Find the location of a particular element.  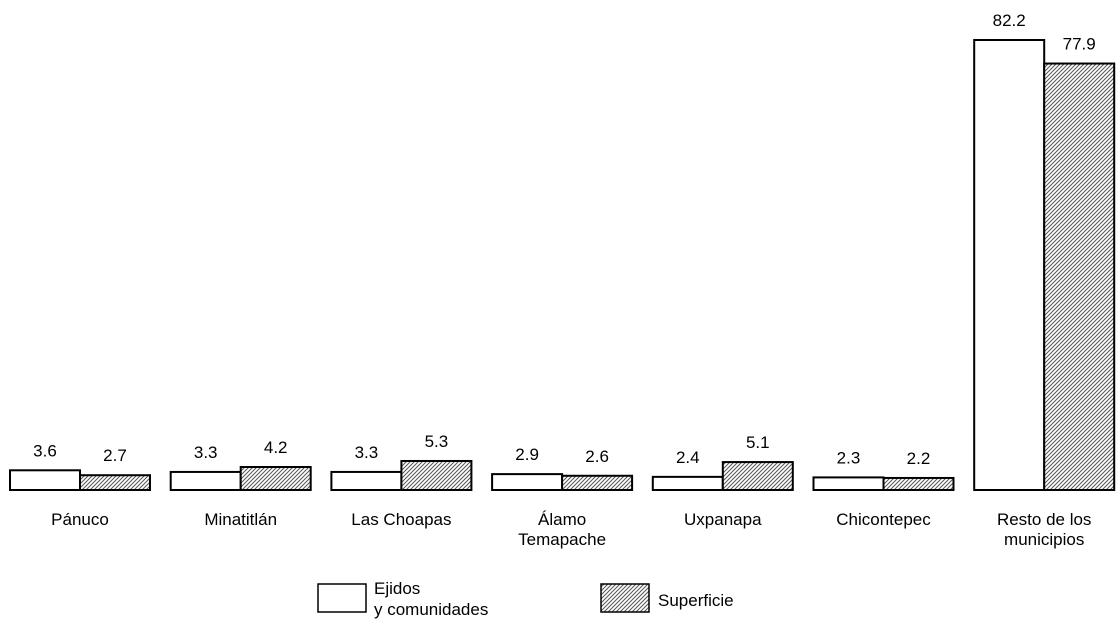

legend-label: Ejidos y comunidades is located at coordinates (431, 599).